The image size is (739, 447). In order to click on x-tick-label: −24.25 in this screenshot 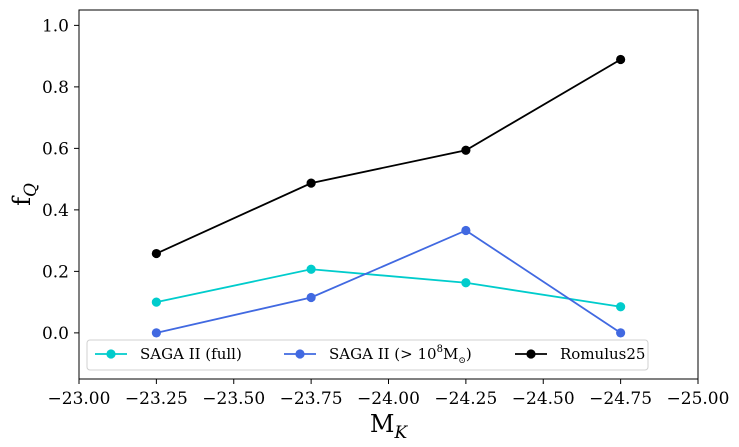, I will do `click(465, 399)`.